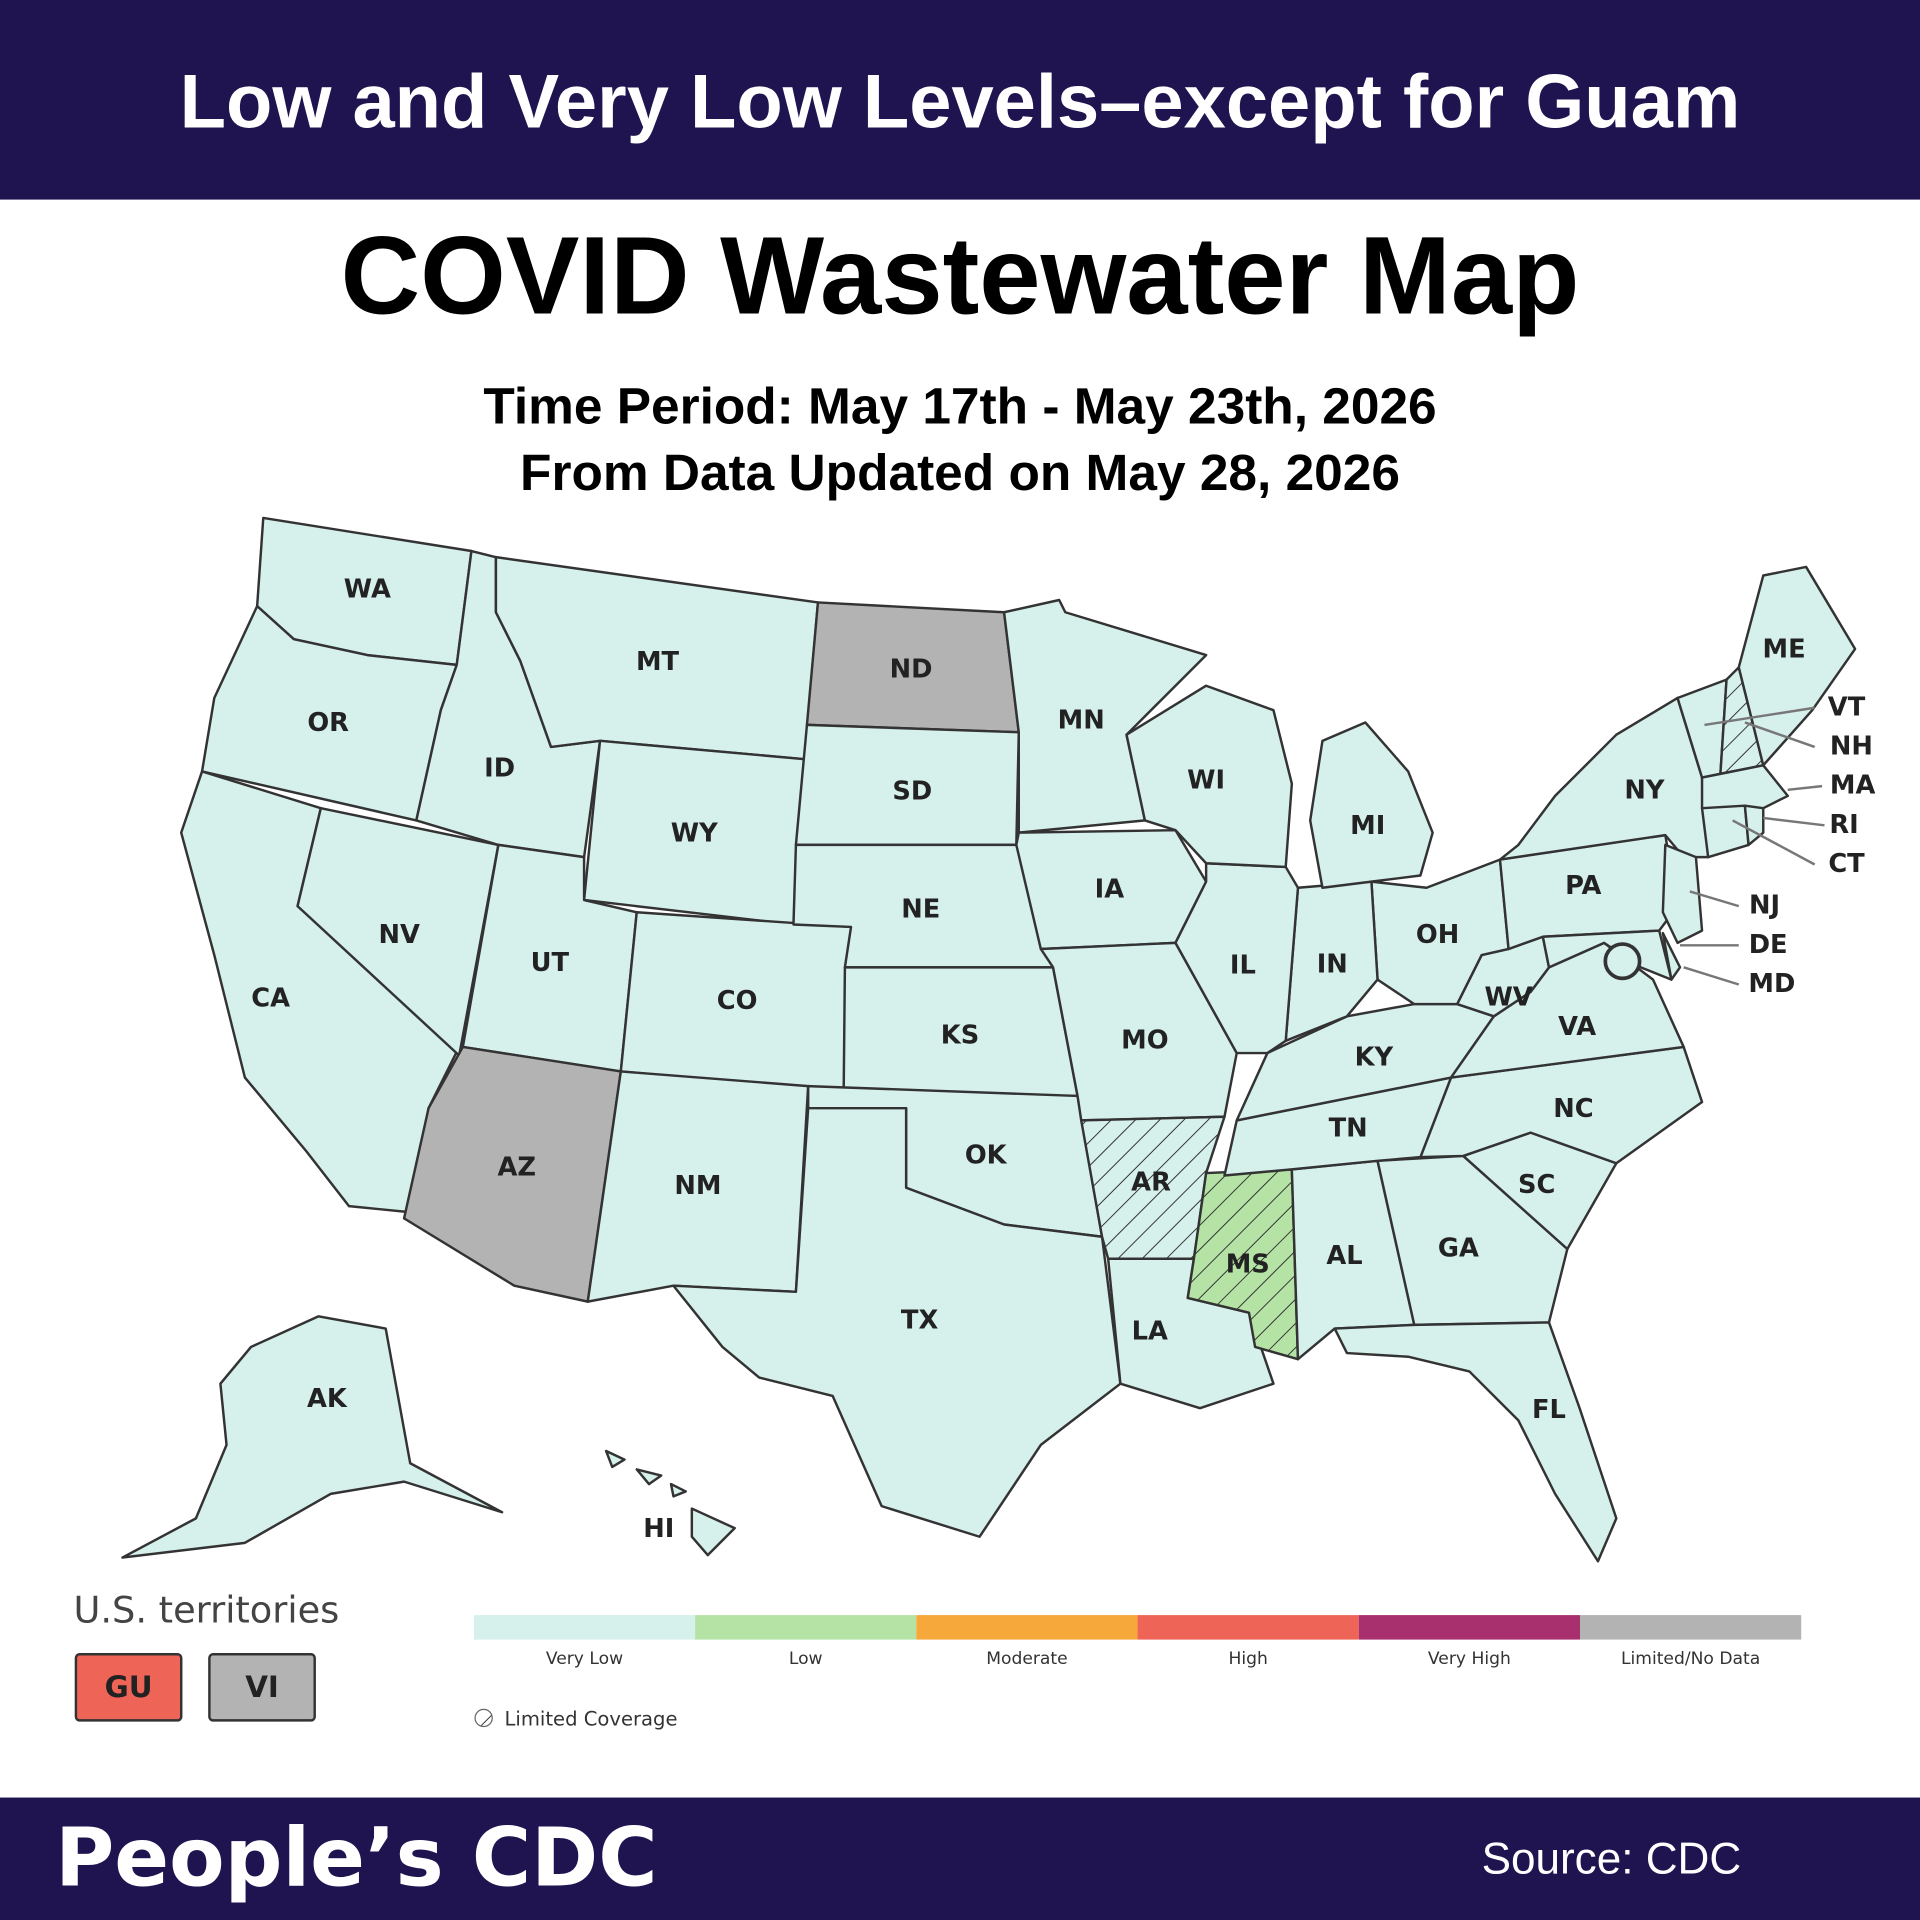 This screenshot has height=1920, width=1920. I want to click on state-label: NY, so click(1644, 791).